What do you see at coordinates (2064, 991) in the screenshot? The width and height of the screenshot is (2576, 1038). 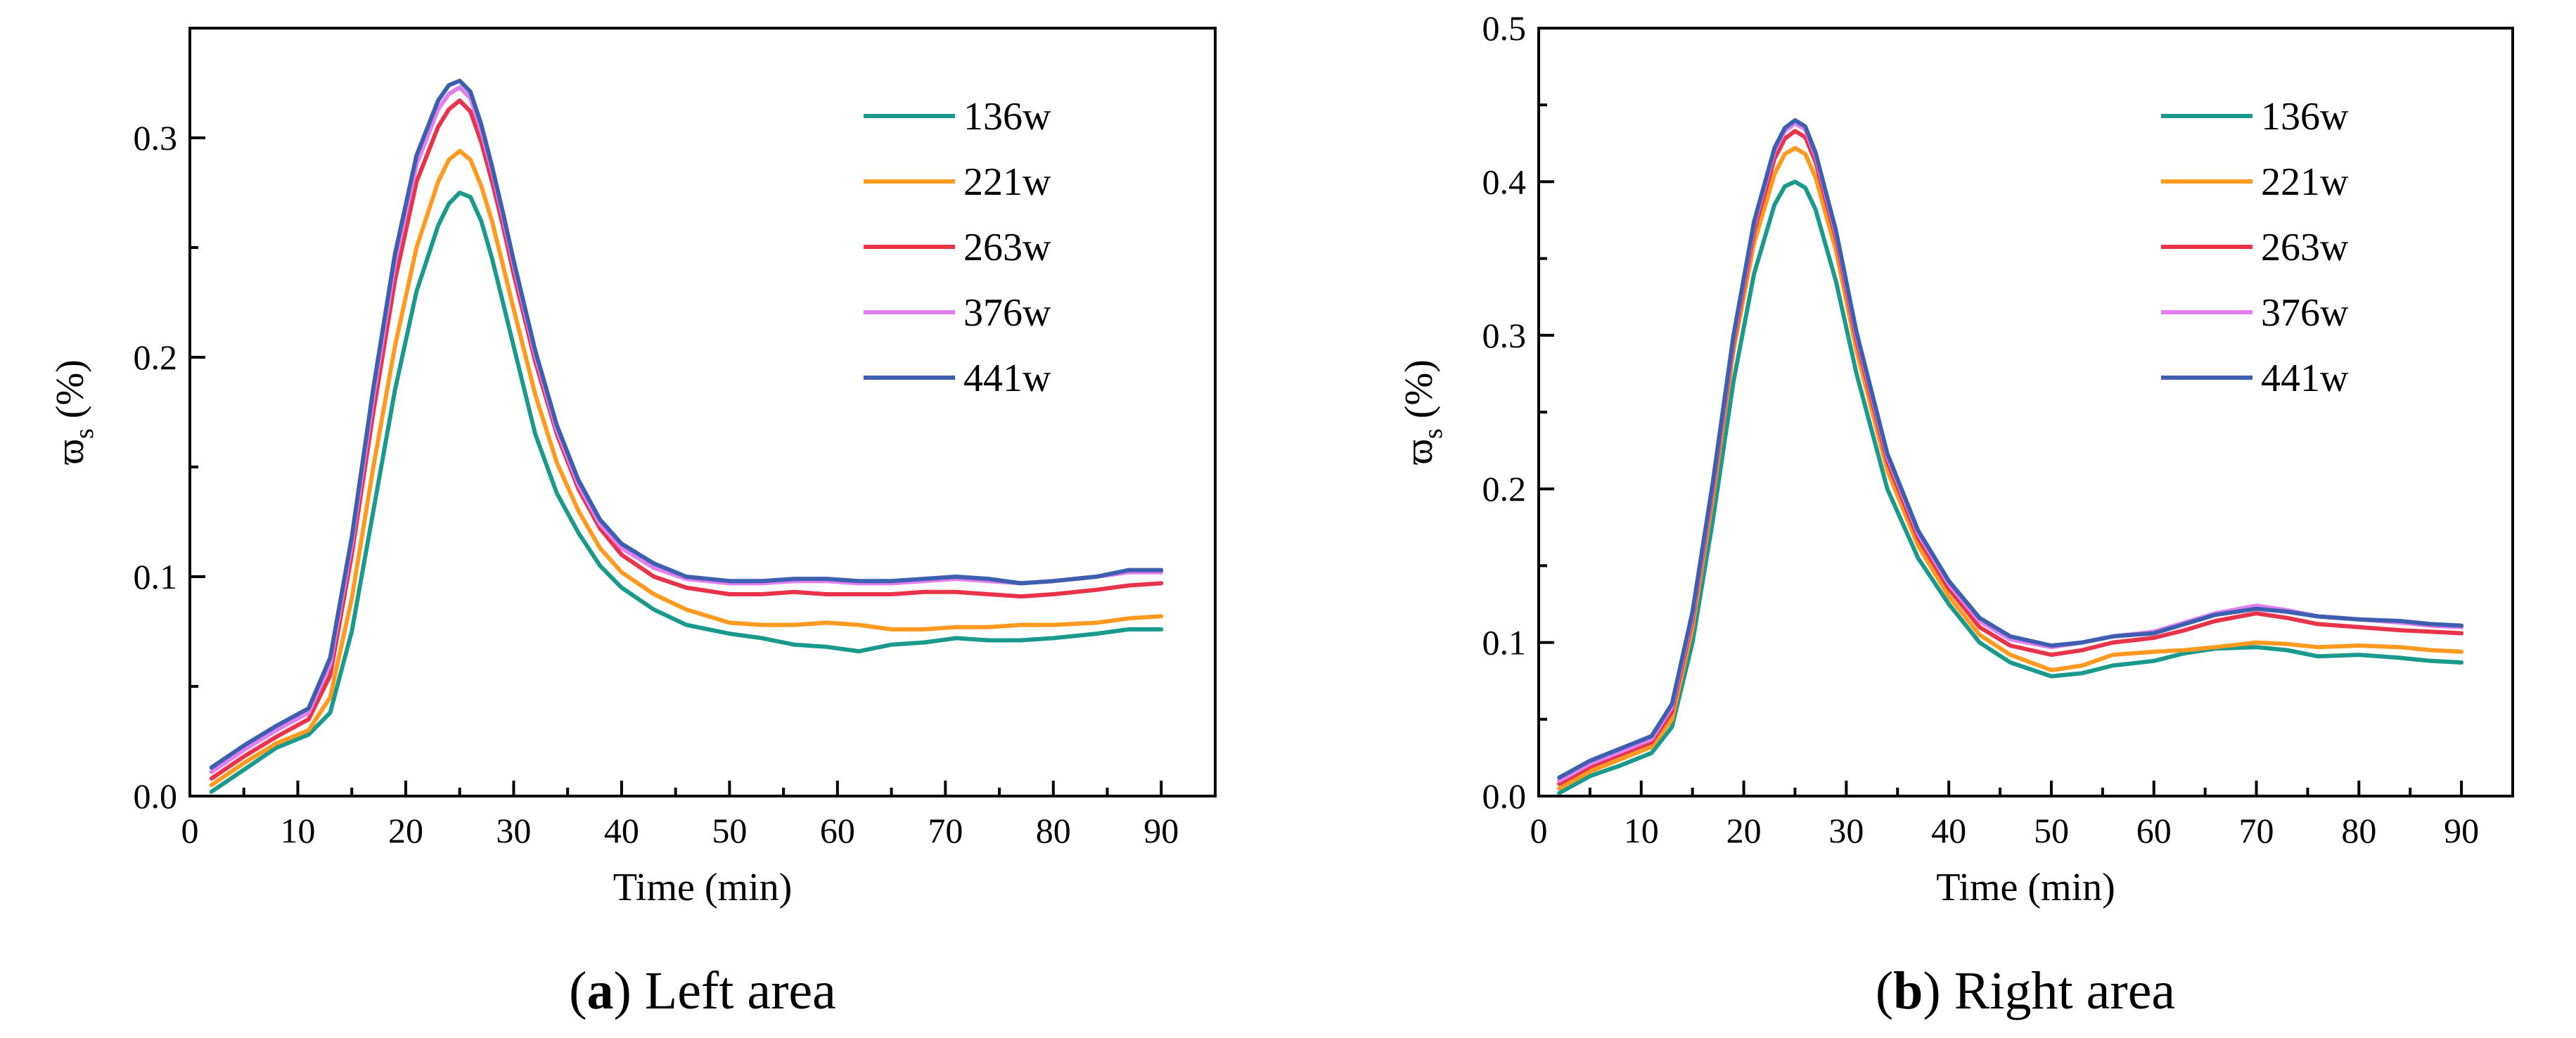 I see `caption-text: Right area` at bounding box center [2064, 991].